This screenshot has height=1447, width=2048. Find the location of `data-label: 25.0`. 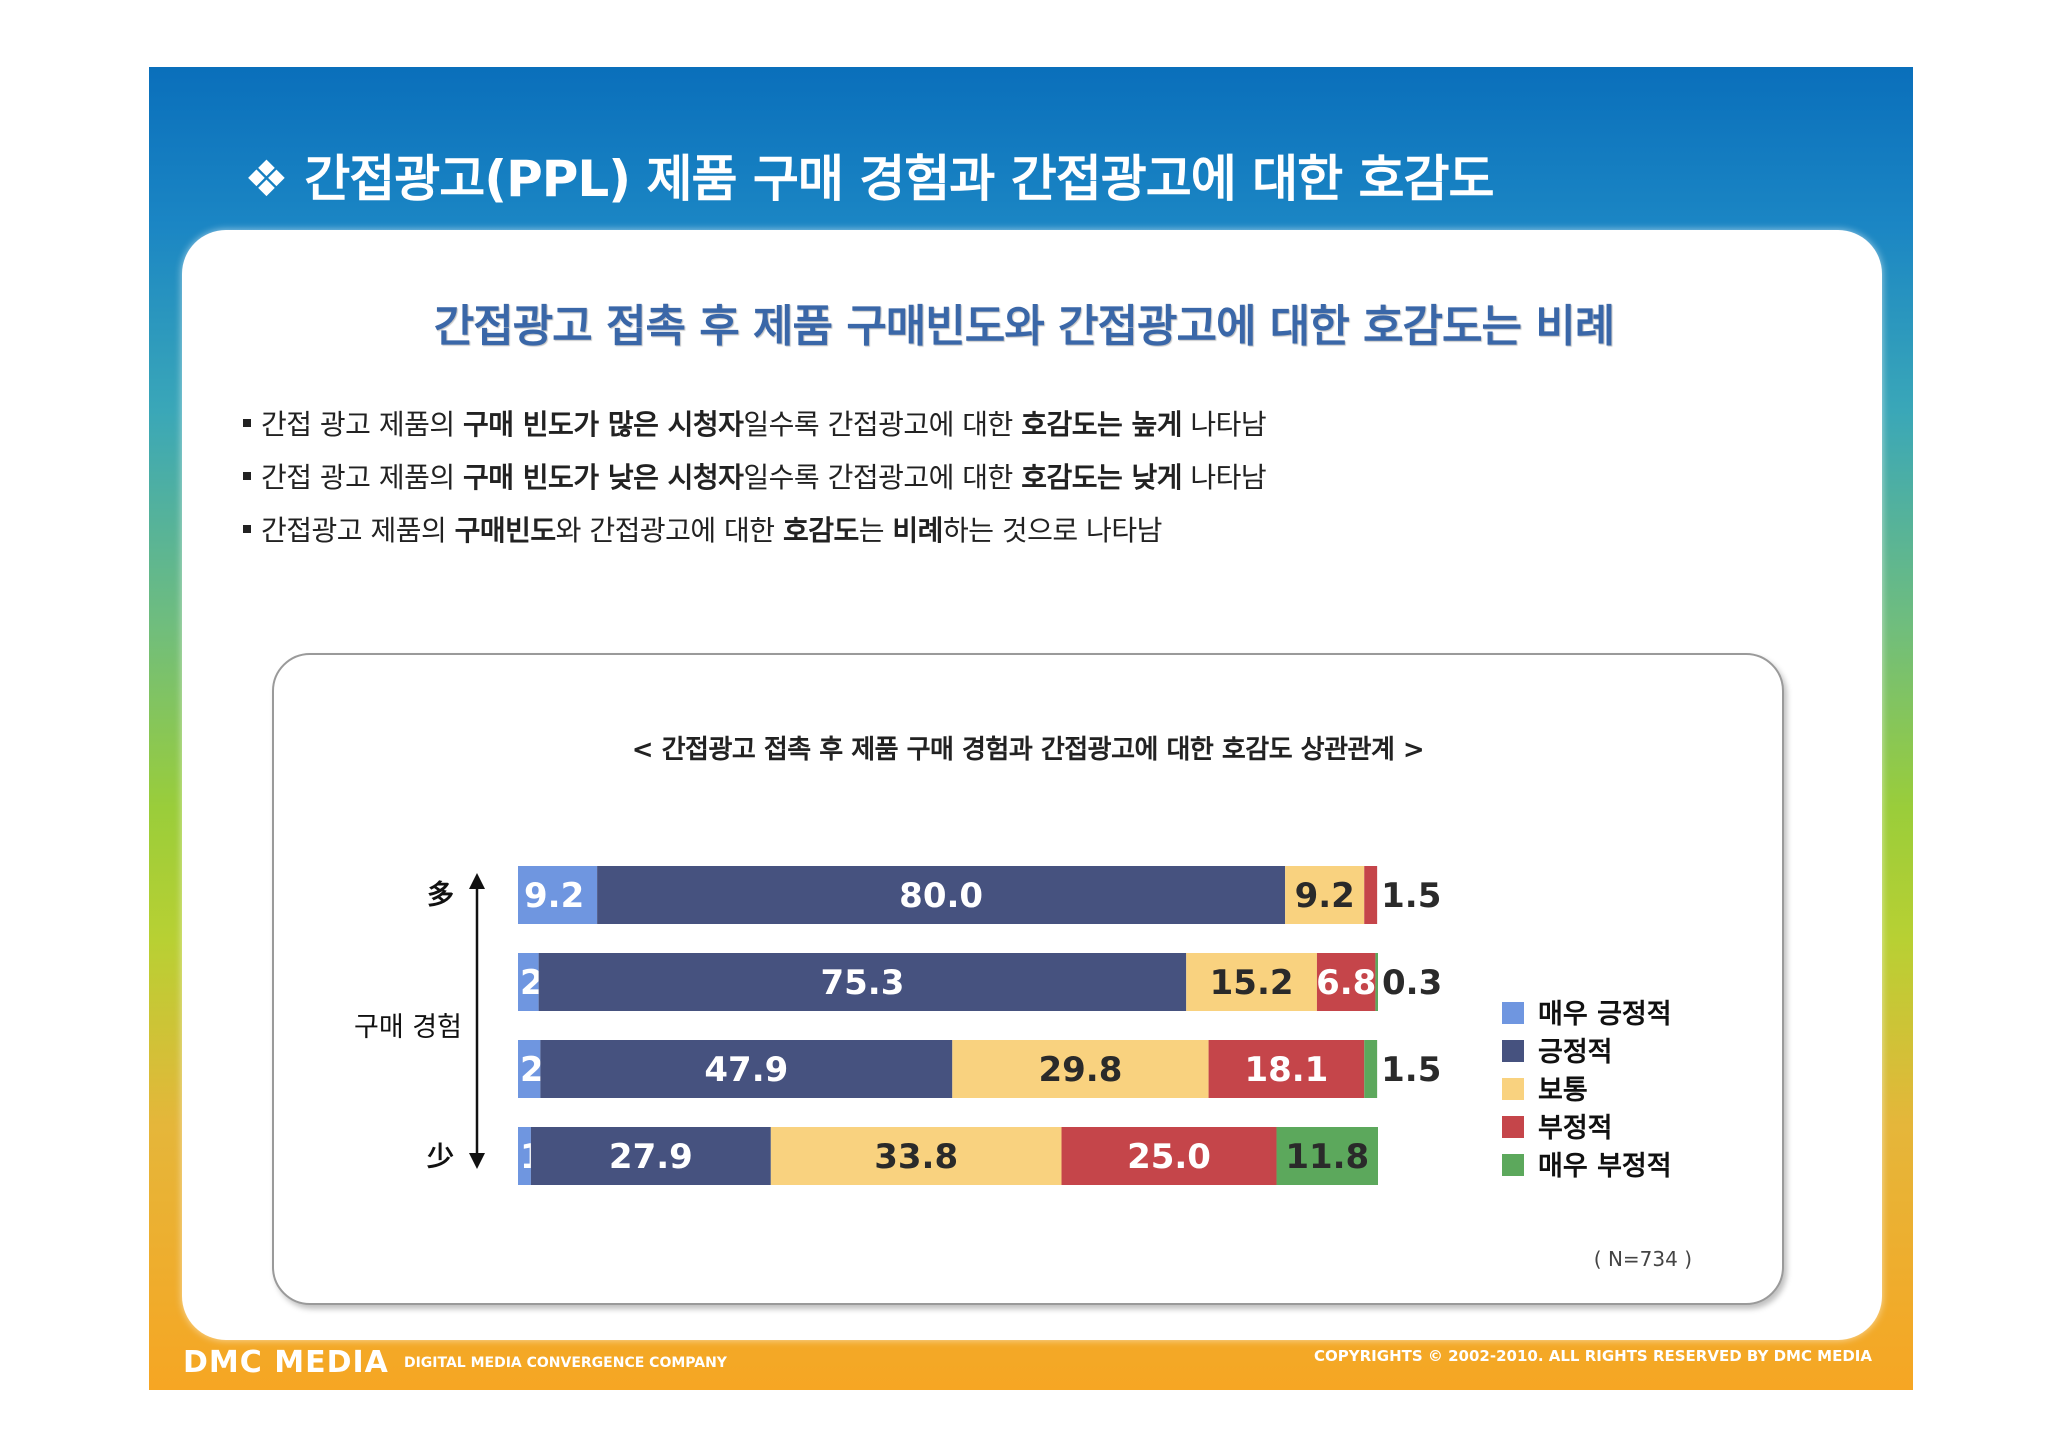

data-label: 25.0 is located at coordinates (1169, 1157).